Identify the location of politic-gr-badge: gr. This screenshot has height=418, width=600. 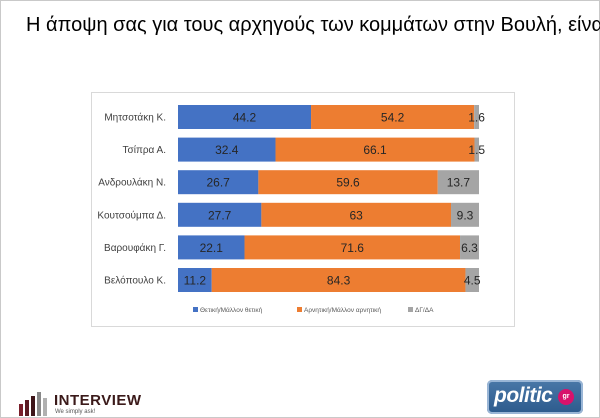
(566, 397).